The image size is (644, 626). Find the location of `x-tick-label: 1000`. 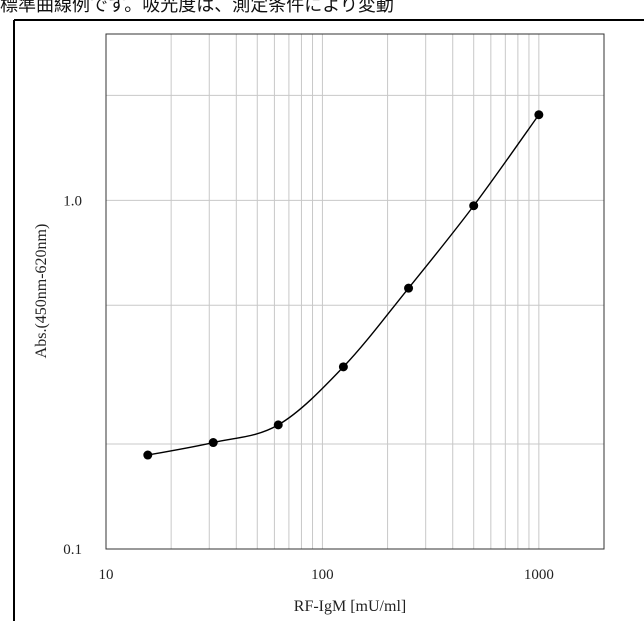

x-tick-label: 1000 is located at coordinates (539, 575).